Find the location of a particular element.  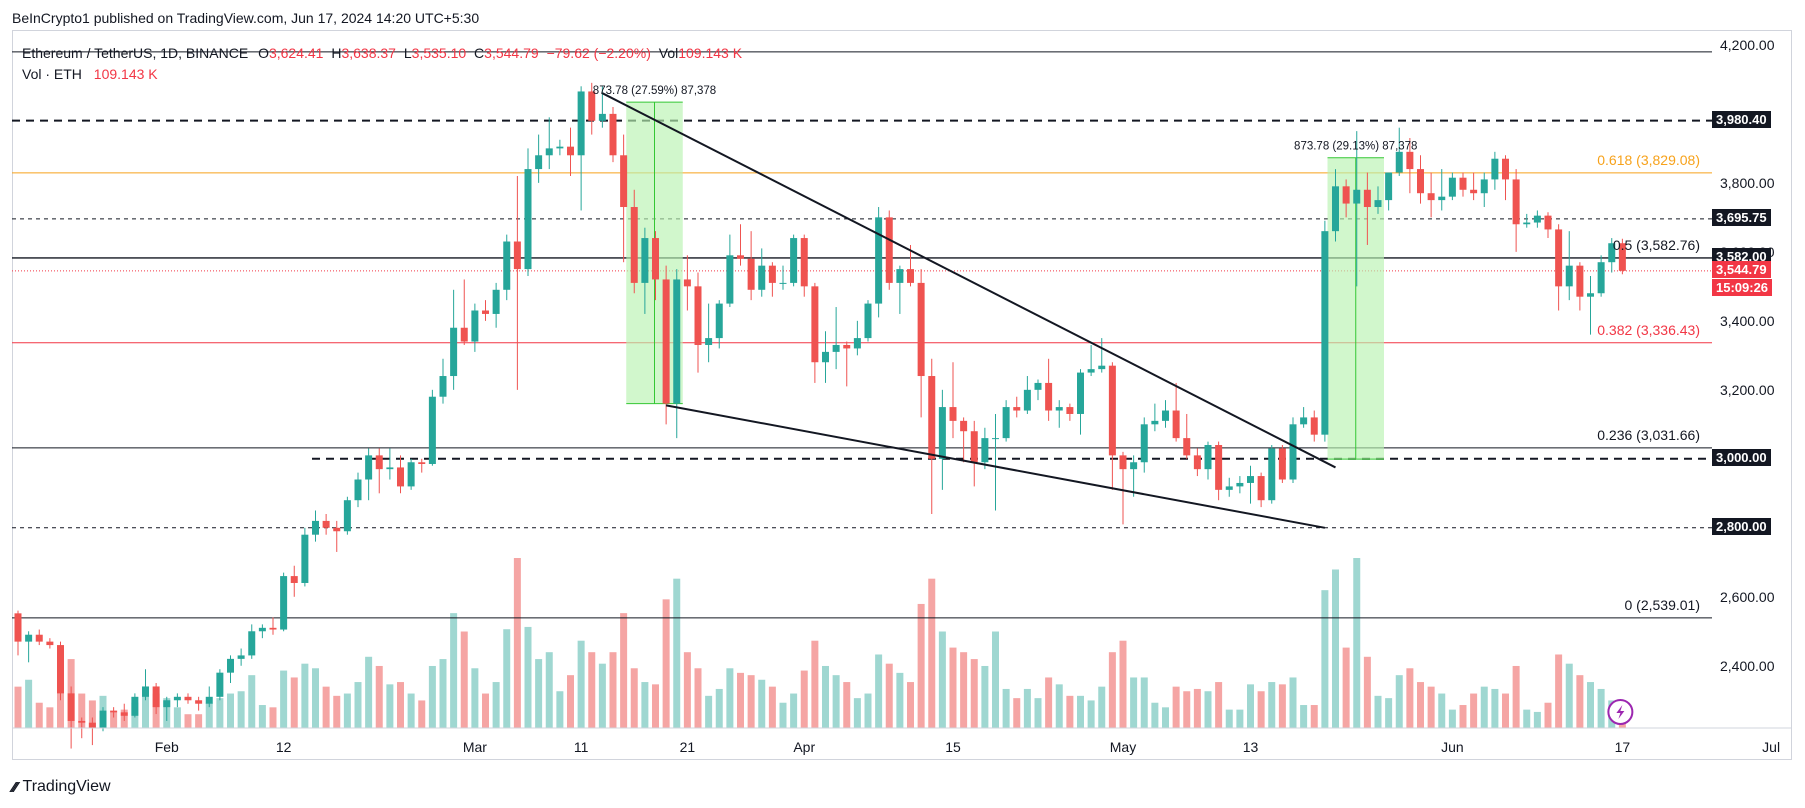

y-tick-label: 3,800.00 is located at coordinates (1747, 183).